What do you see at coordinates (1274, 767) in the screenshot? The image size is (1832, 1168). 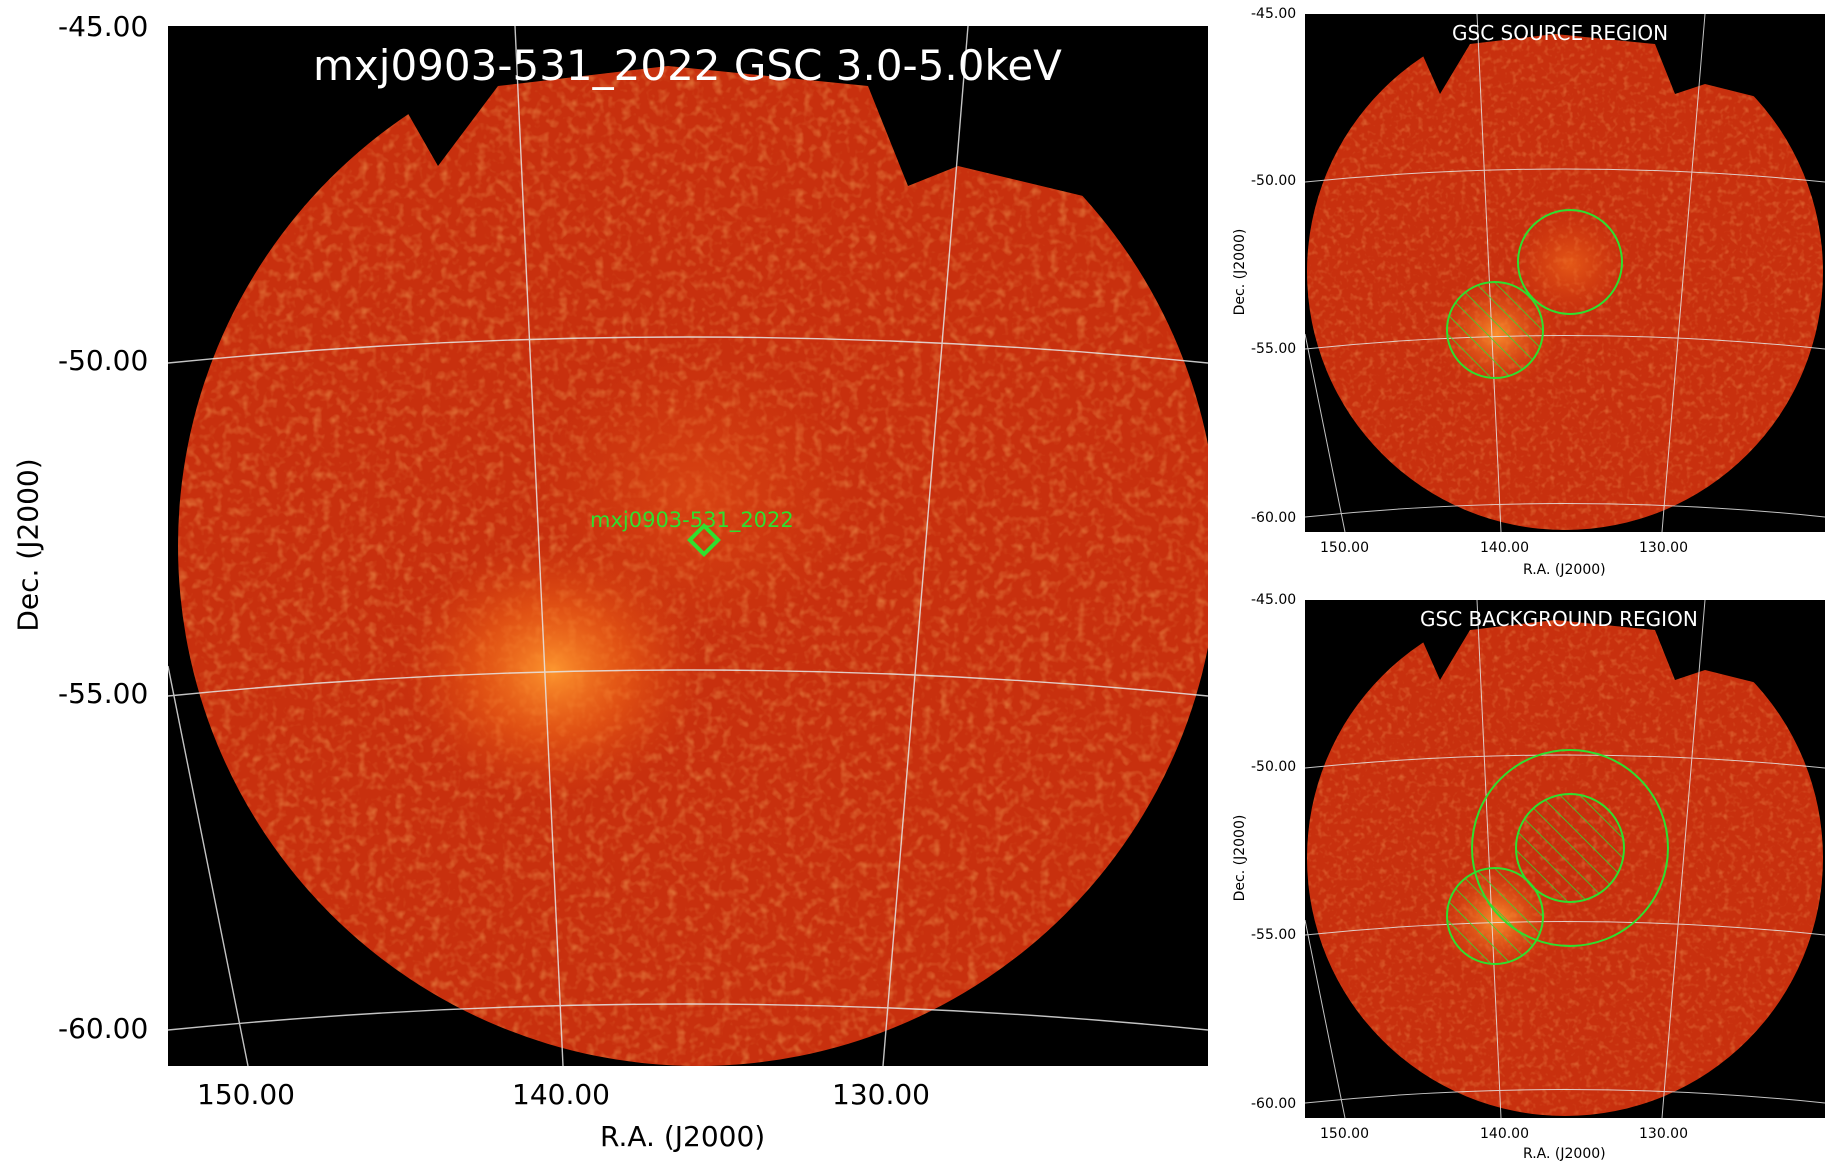 I see `background-ytick-label: -50.00` at bounding box center [1274, 767].